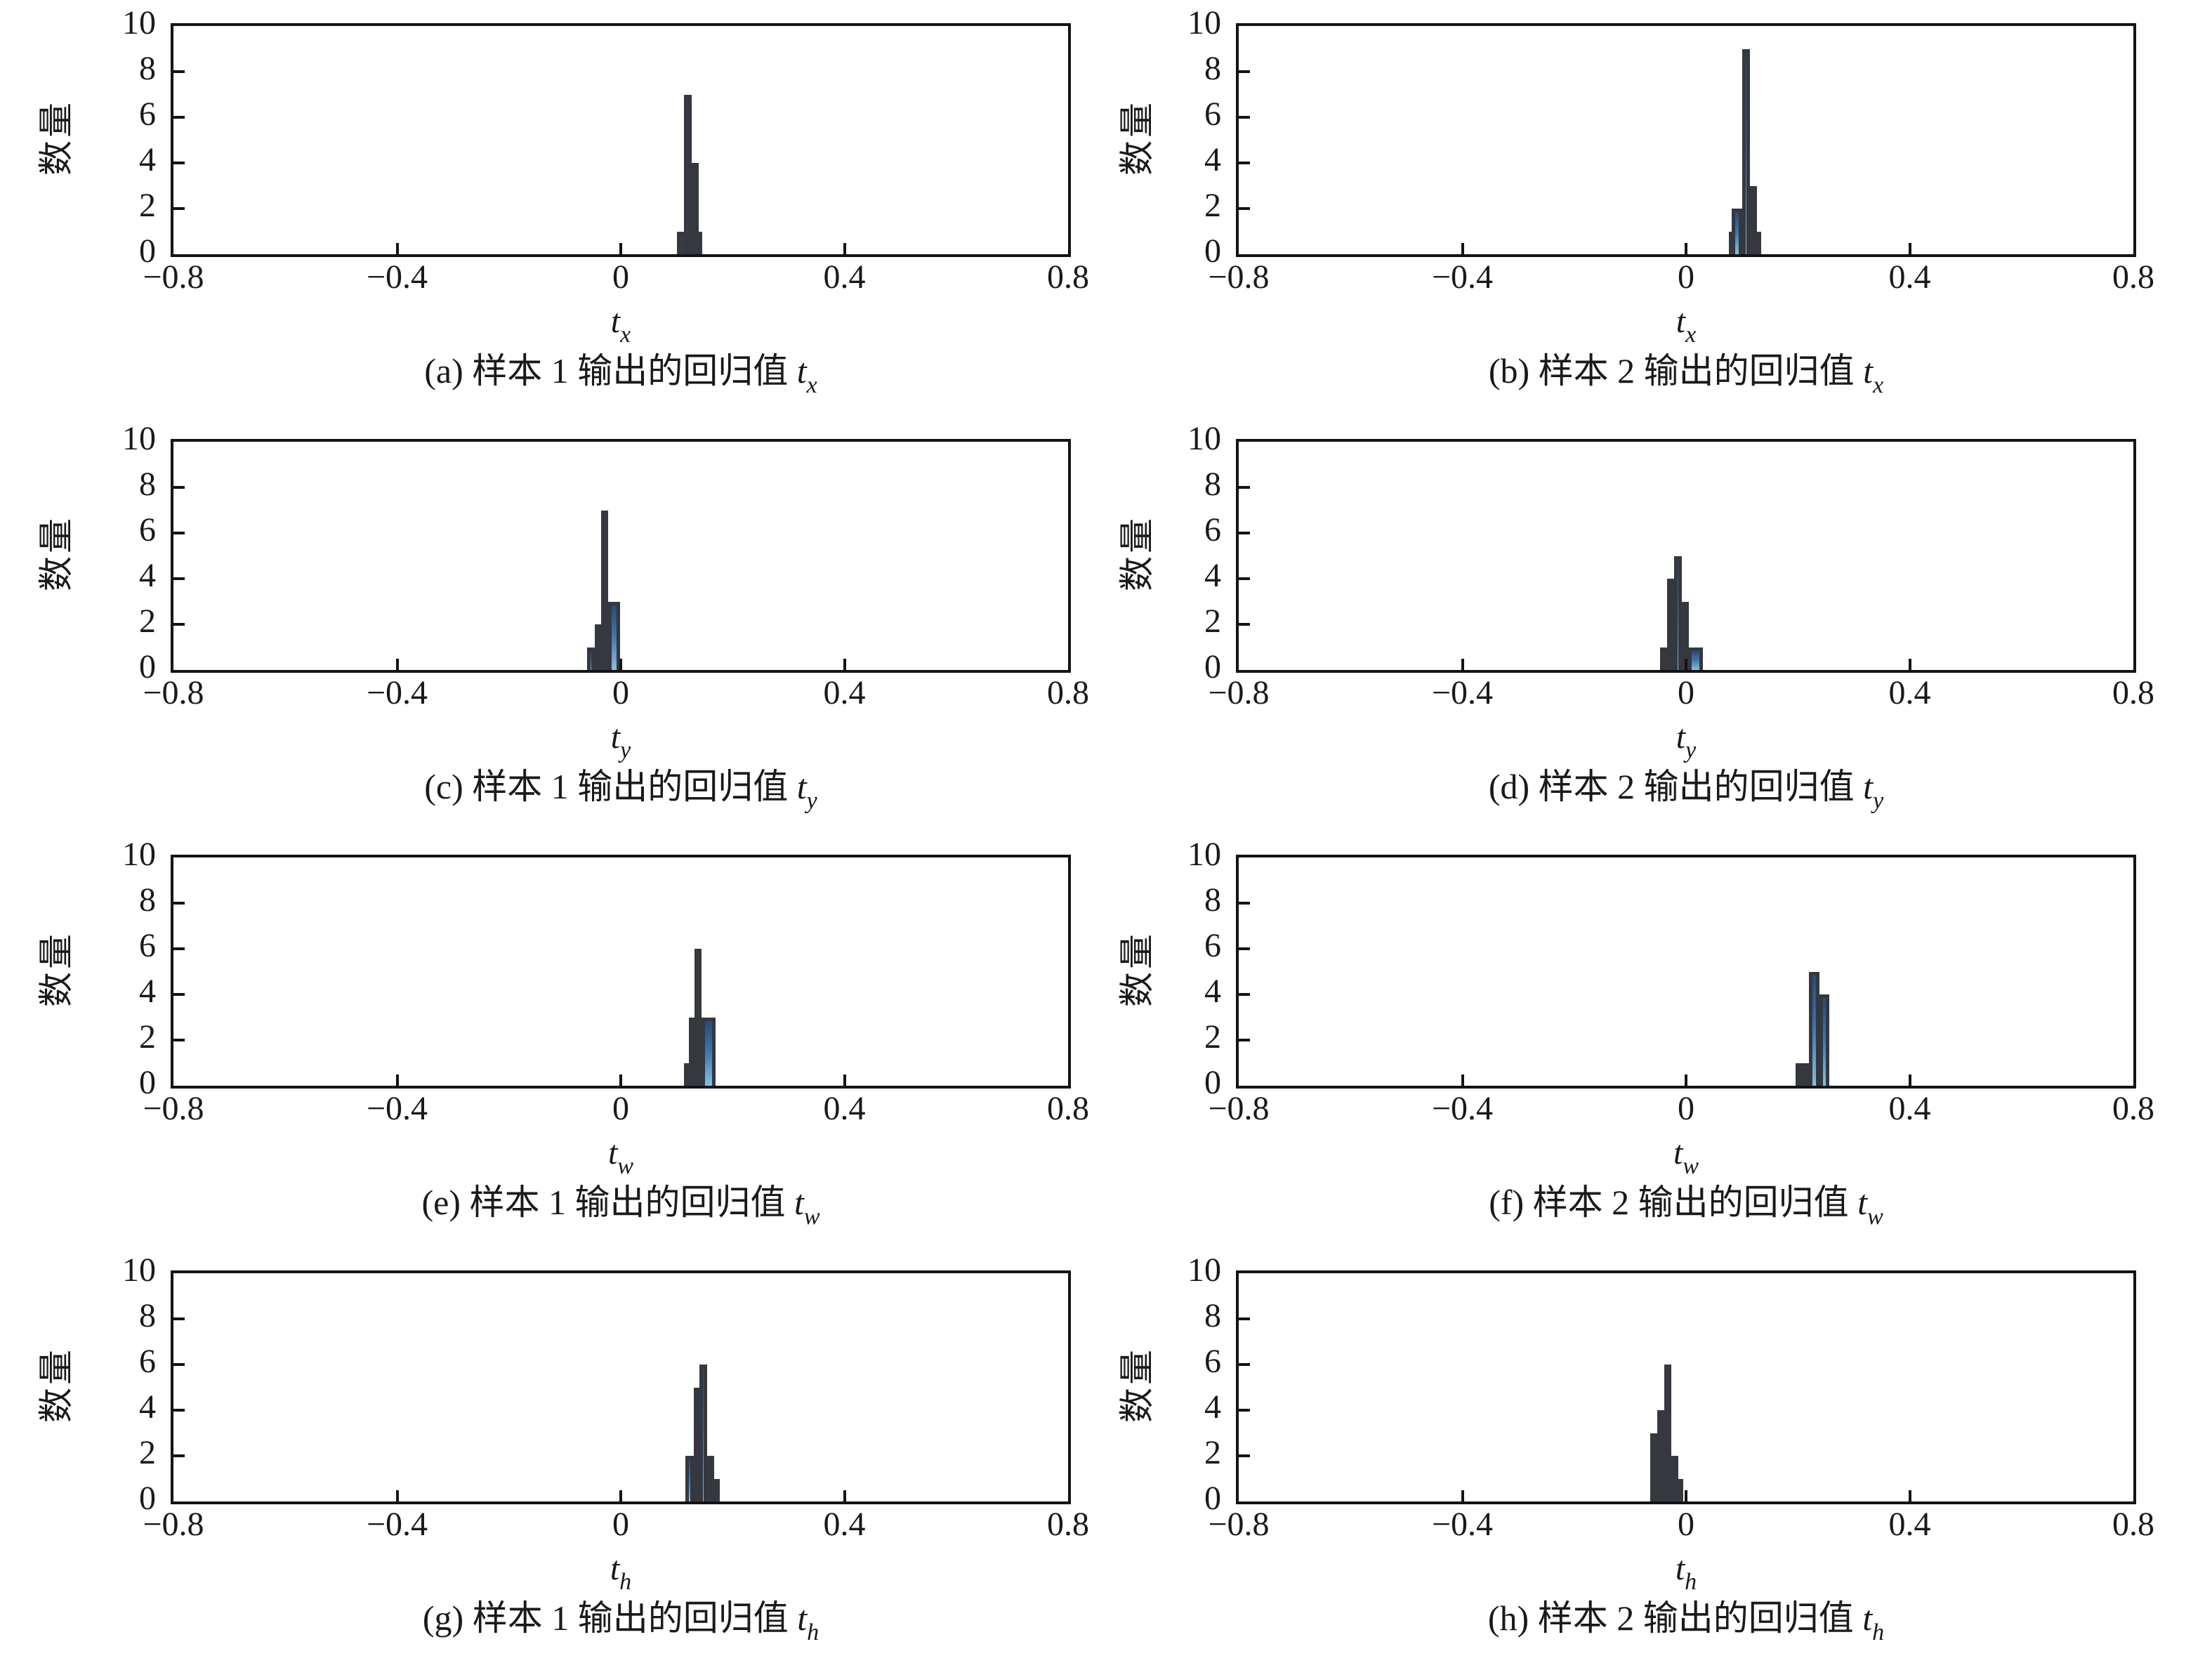  Describe the element at coordinates (621, 741) in the screenshot. I see `x-axis-label: ty` at that location.